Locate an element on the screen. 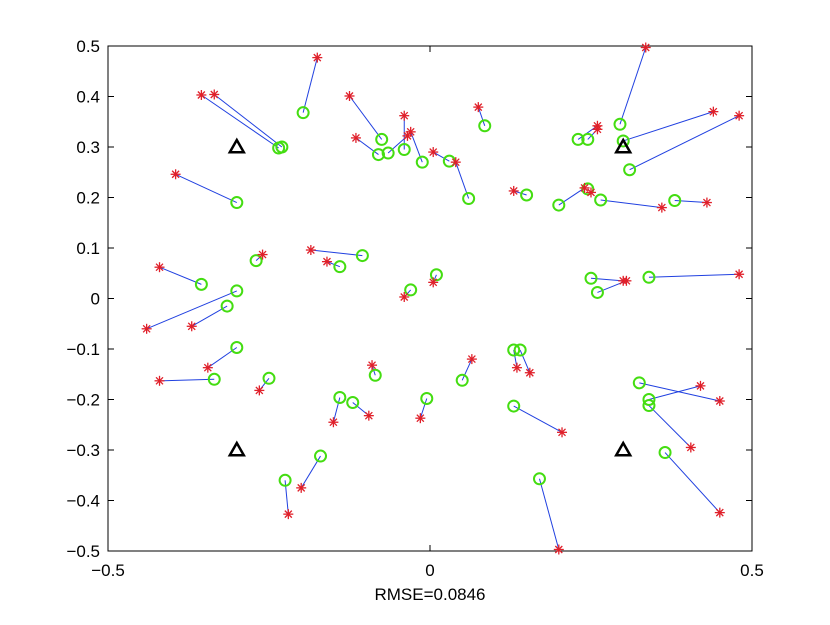 This screenshot has width=830, height=625. y-tick-label: 0.1 is located at coordinates (88, 248).